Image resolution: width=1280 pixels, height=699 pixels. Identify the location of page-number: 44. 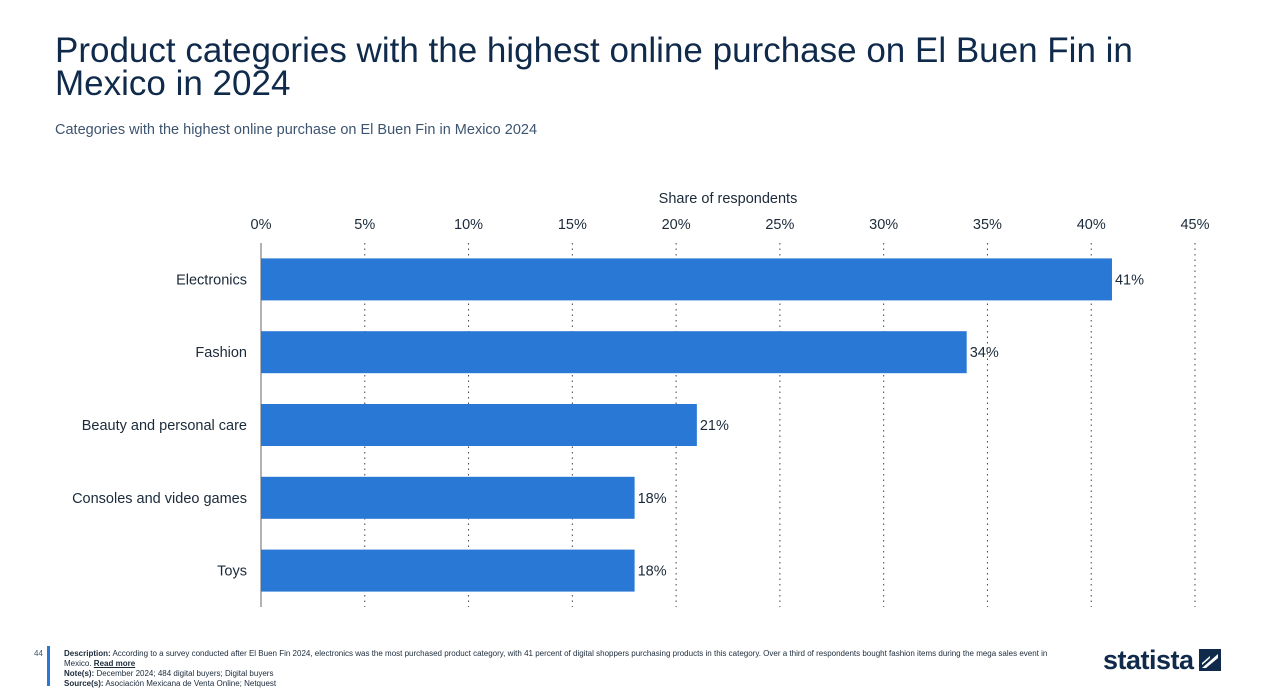
(38, 653).